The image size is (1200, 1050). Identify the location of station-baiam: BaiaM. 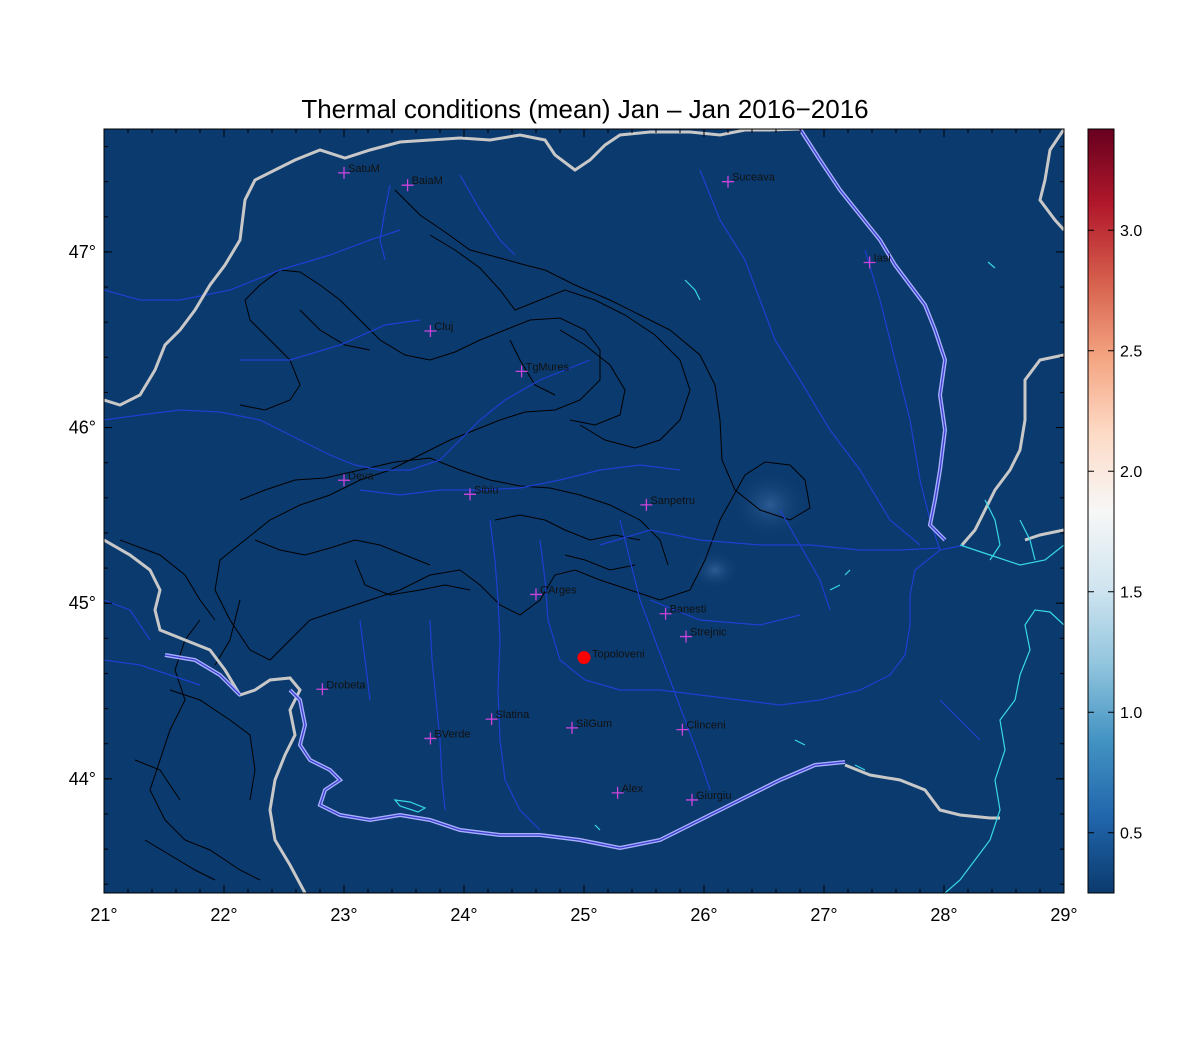
(422, 183).